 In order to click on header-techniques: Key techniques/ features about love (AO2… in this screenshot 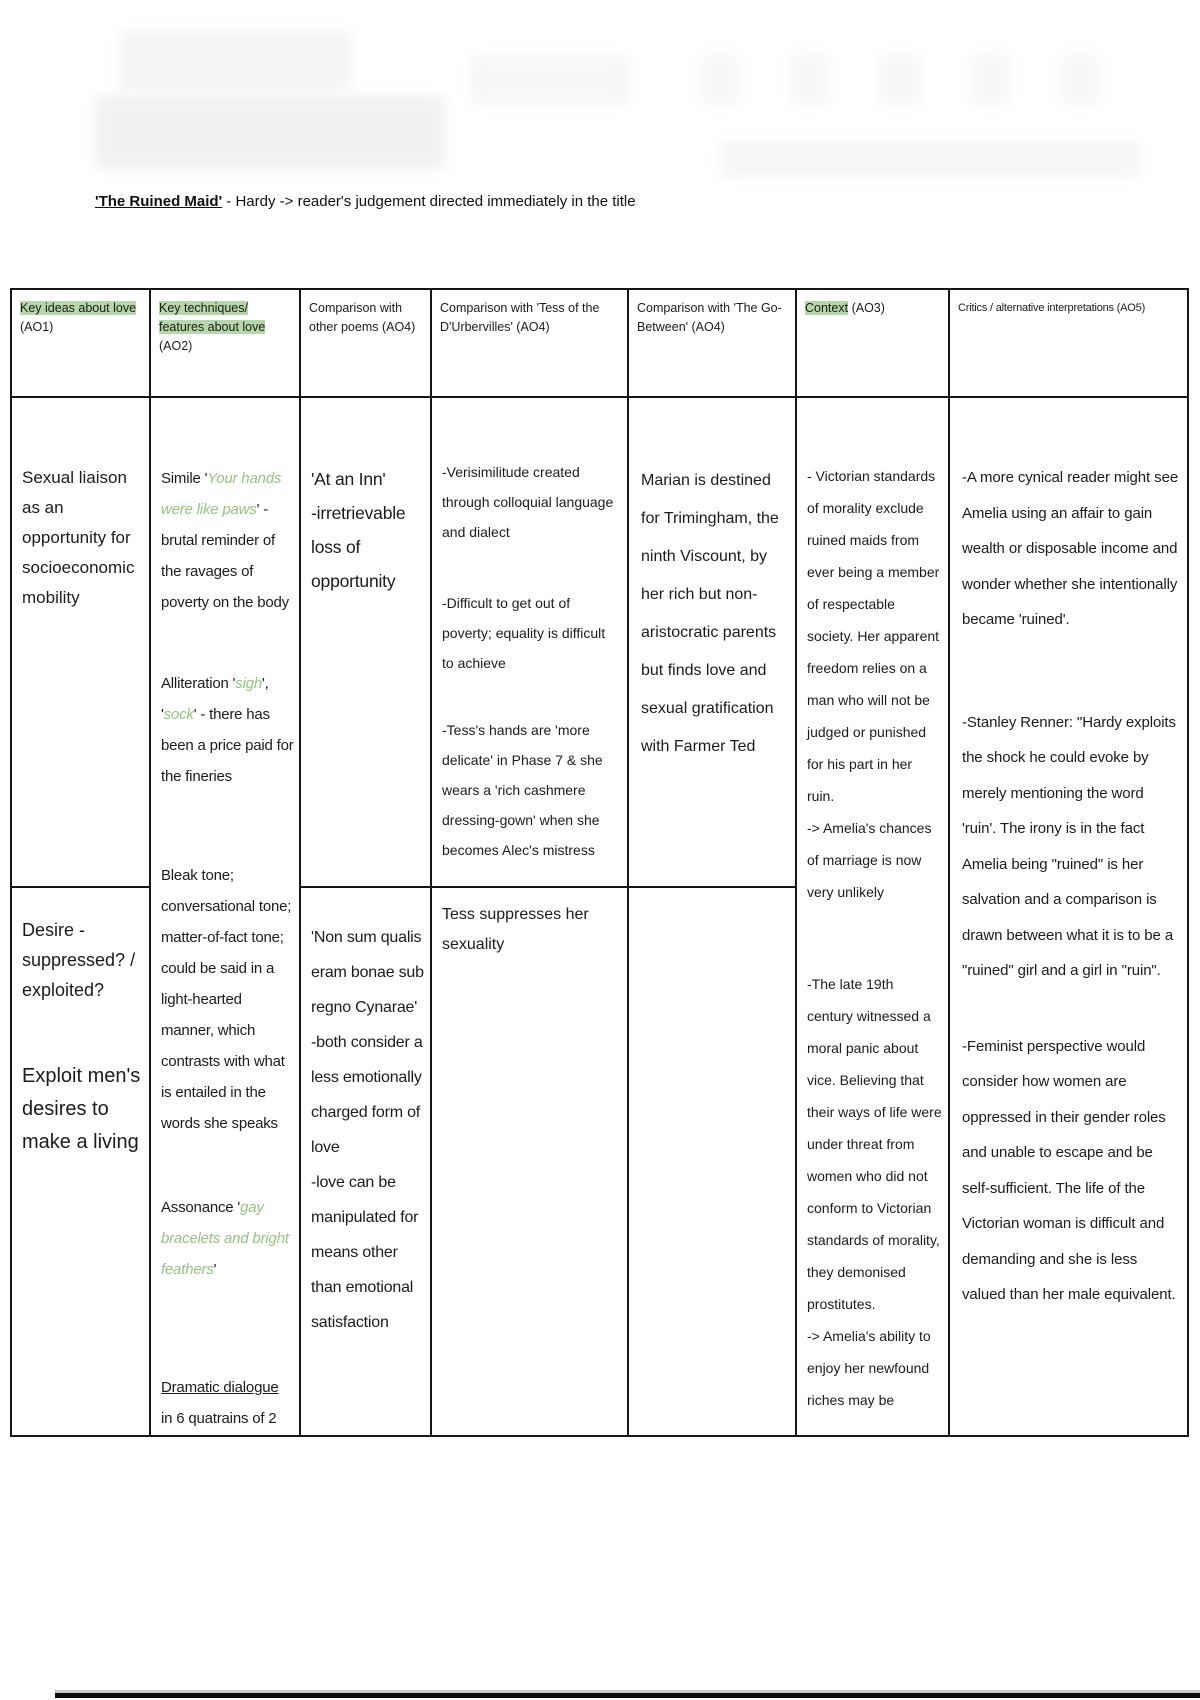, I will do `click(225, 343)`.